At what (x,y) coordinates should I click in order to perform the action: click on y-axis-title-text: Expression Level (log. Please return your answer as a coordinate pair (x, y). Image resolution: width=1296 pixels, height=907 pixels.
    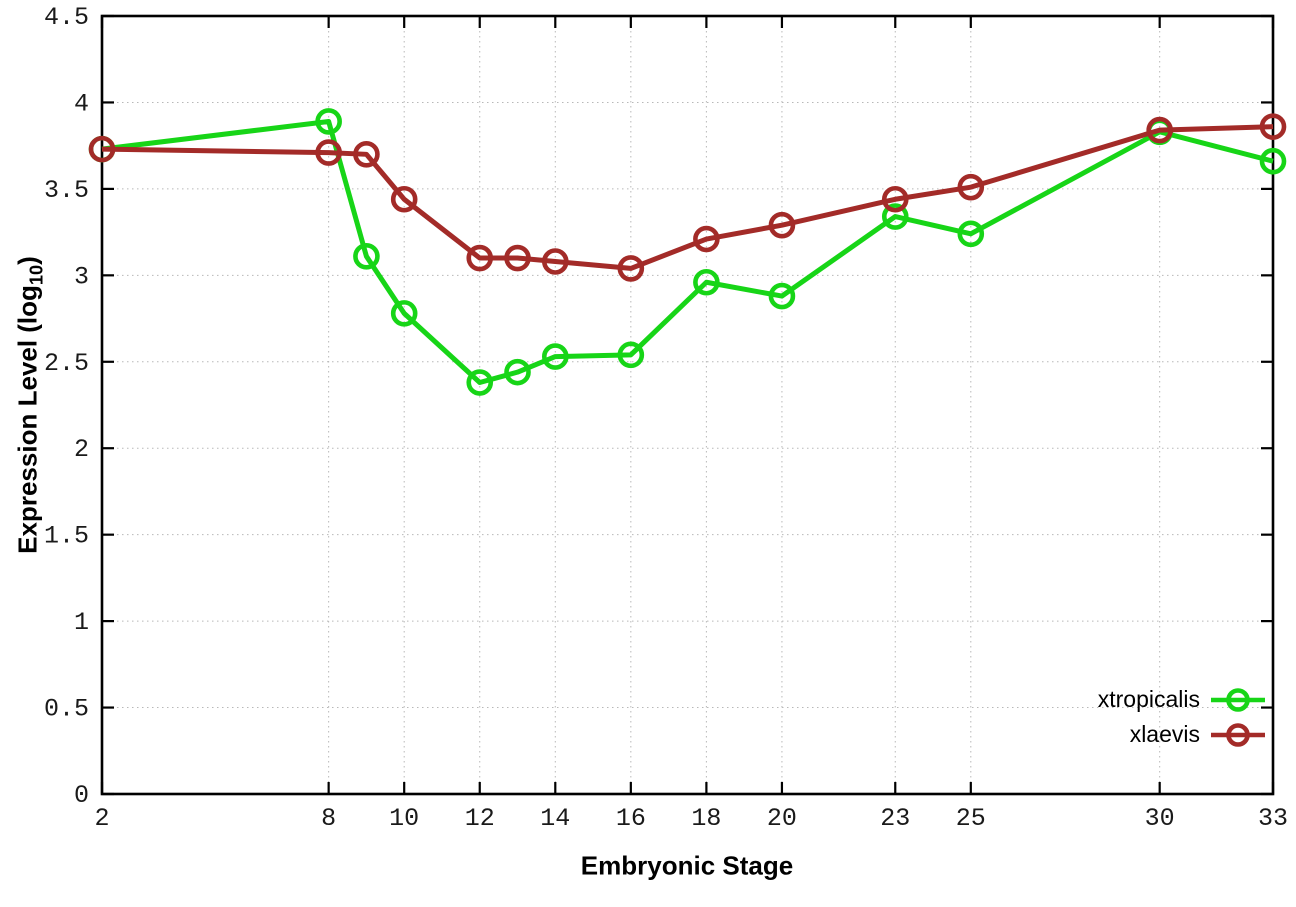
    Looking at the image, I should click on (27, 419).